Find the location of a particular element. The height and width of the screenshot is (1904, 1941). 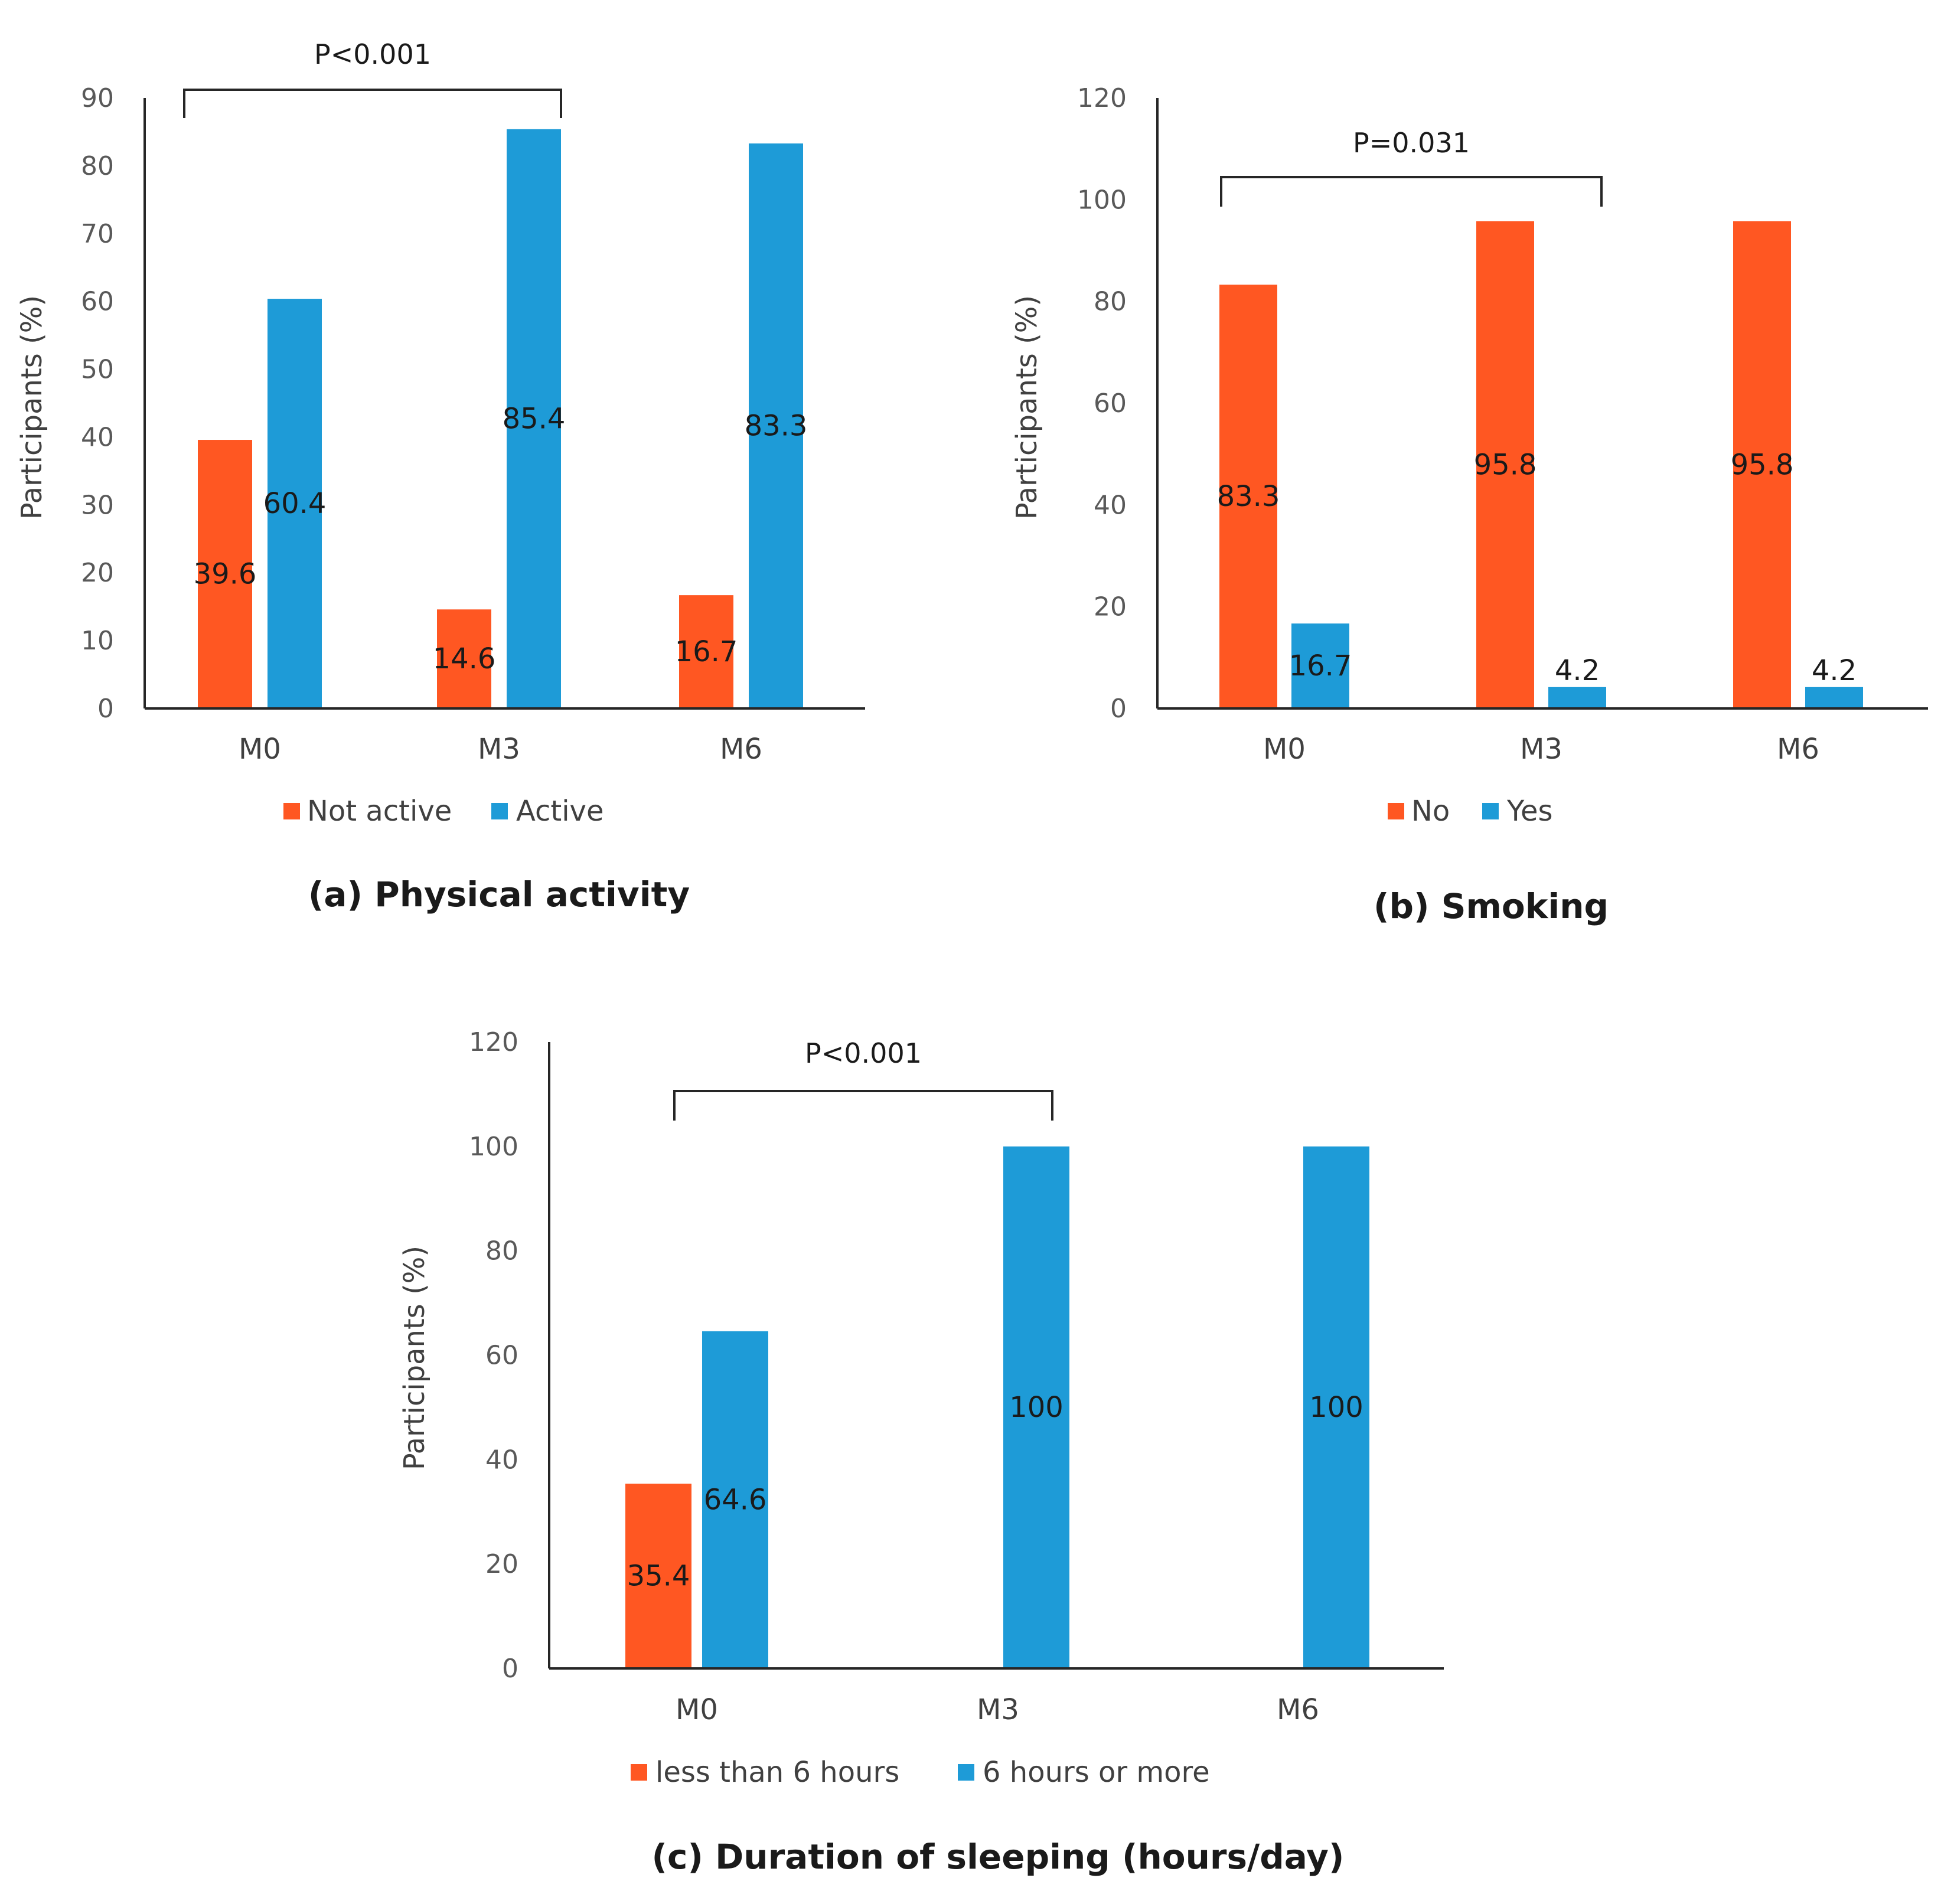

data-label: 35.4 is located at coordinates (658, 1576).